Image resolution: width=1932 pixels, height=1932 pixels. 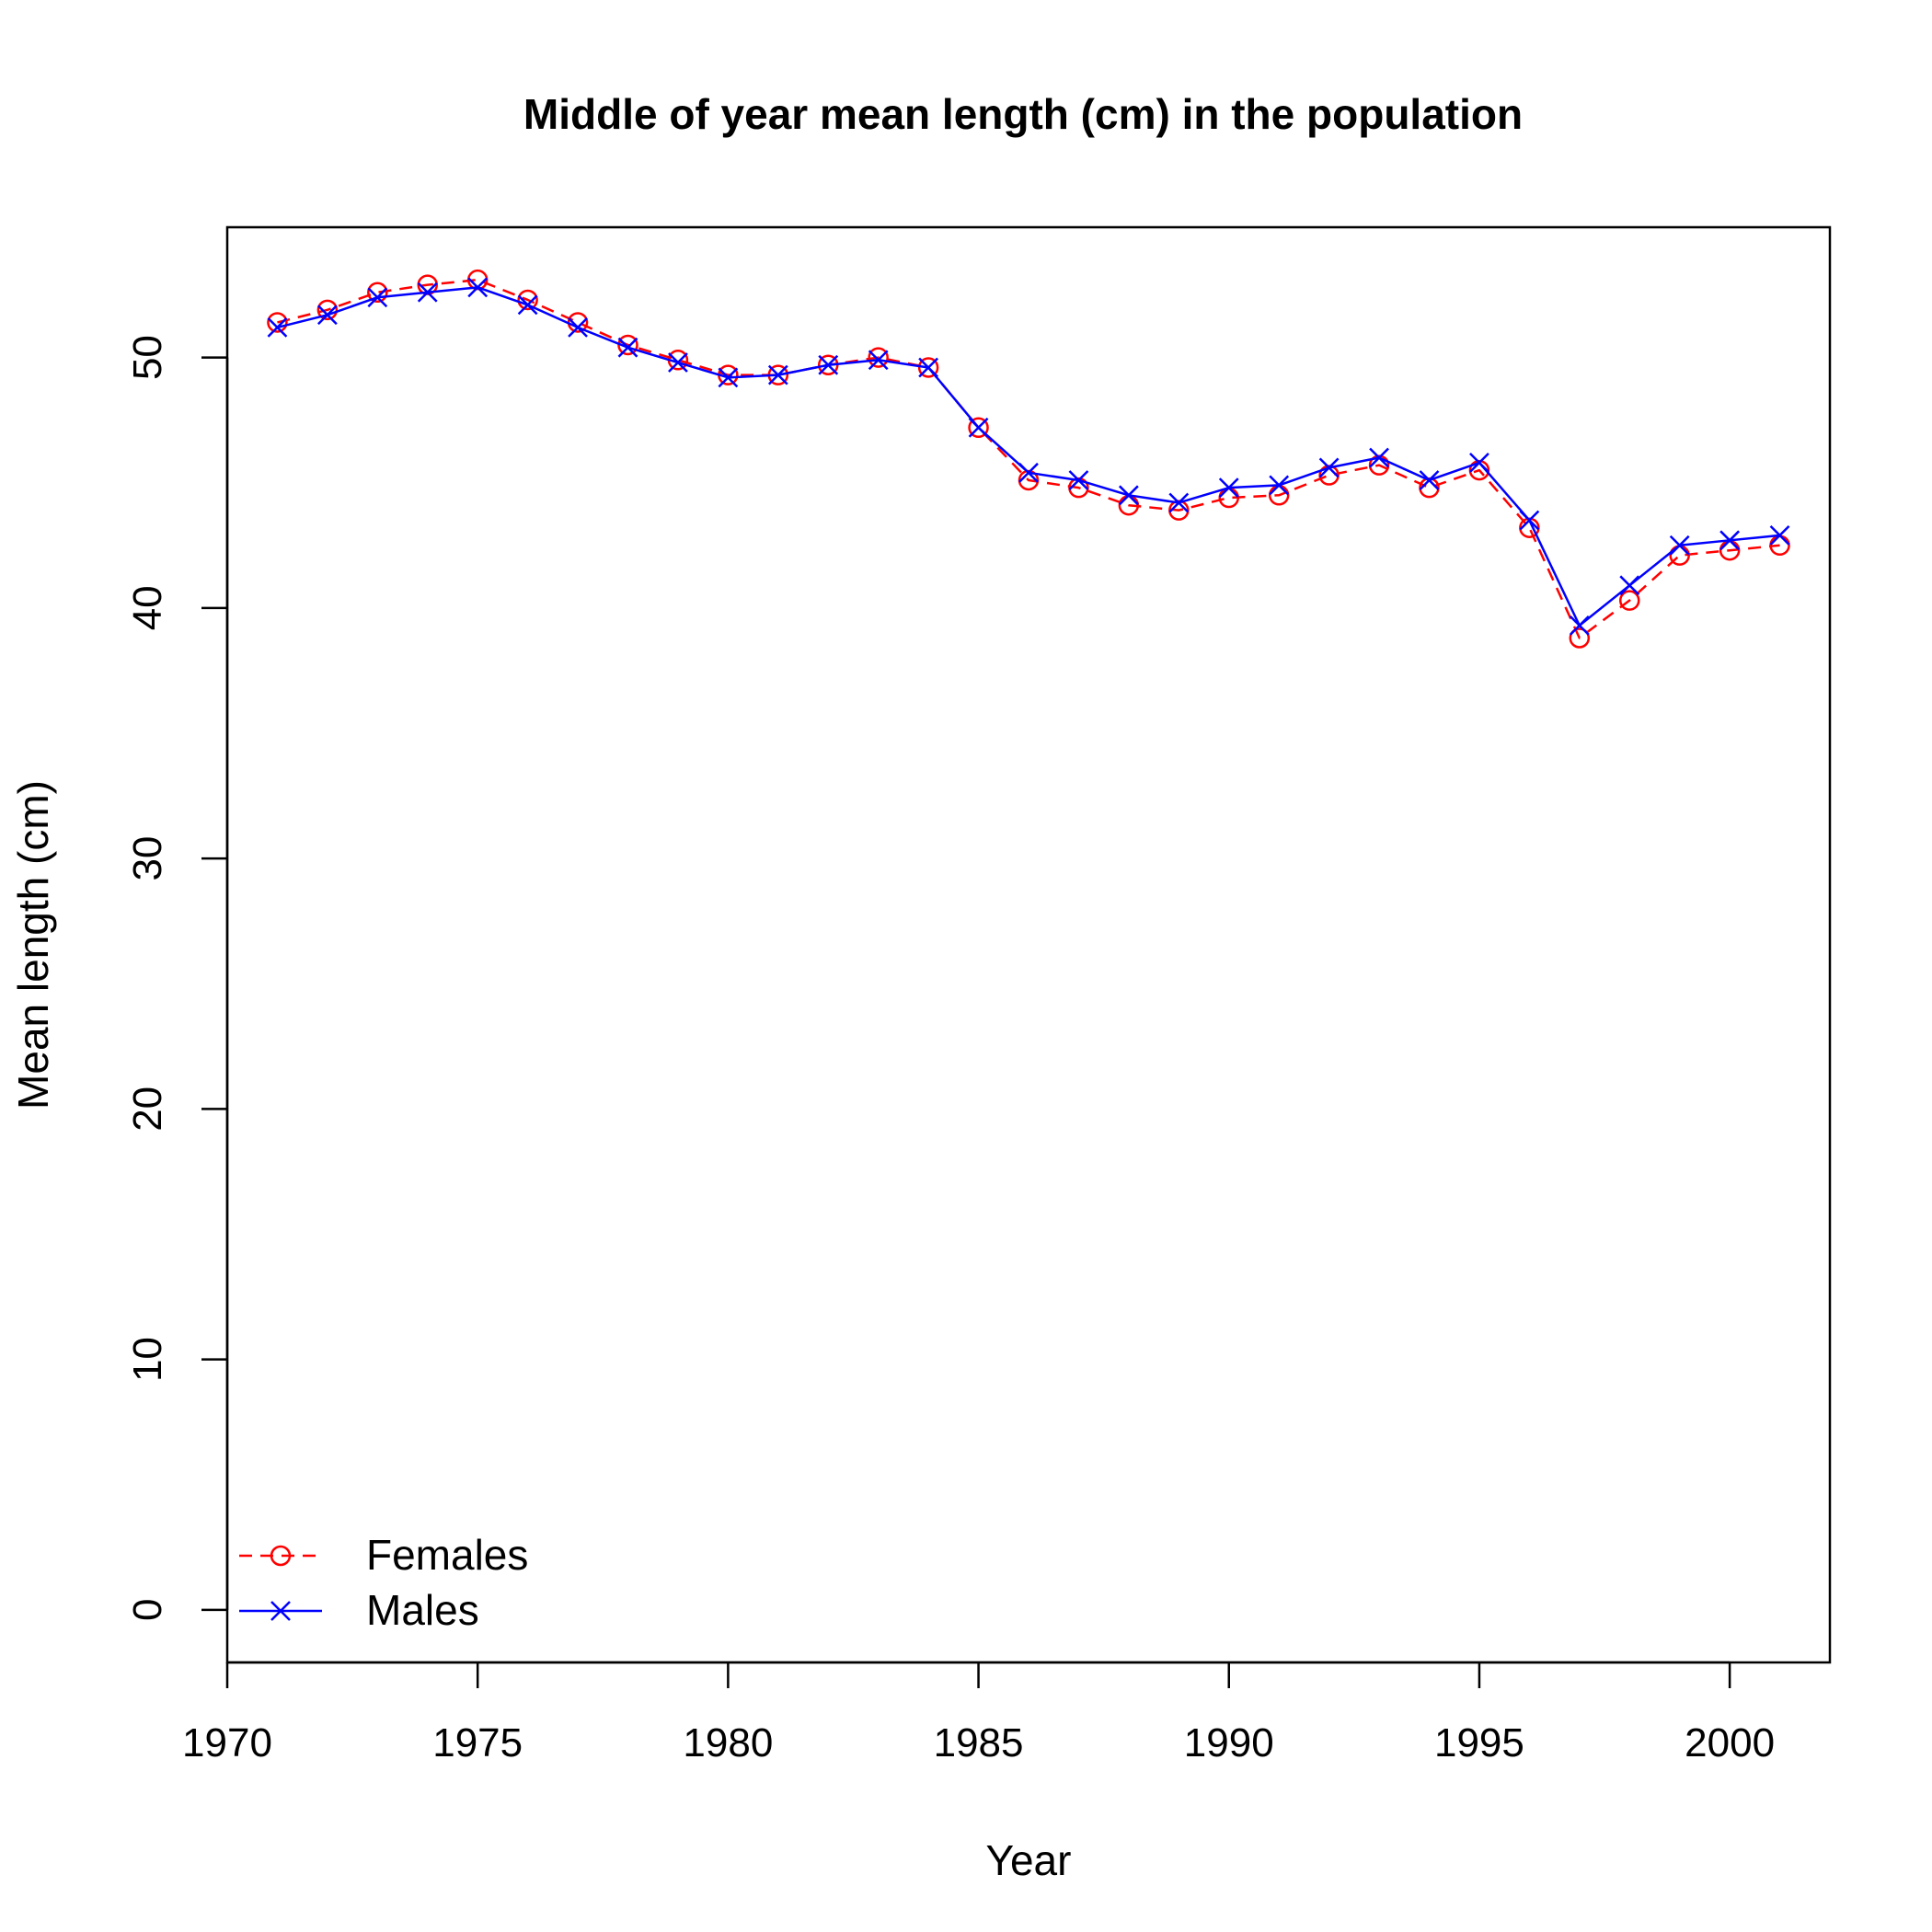 What do you see at coordinates (477, 1742) in the screenshot?
I see `x-tick-label: 1975` at bounding box center [477, 1742].